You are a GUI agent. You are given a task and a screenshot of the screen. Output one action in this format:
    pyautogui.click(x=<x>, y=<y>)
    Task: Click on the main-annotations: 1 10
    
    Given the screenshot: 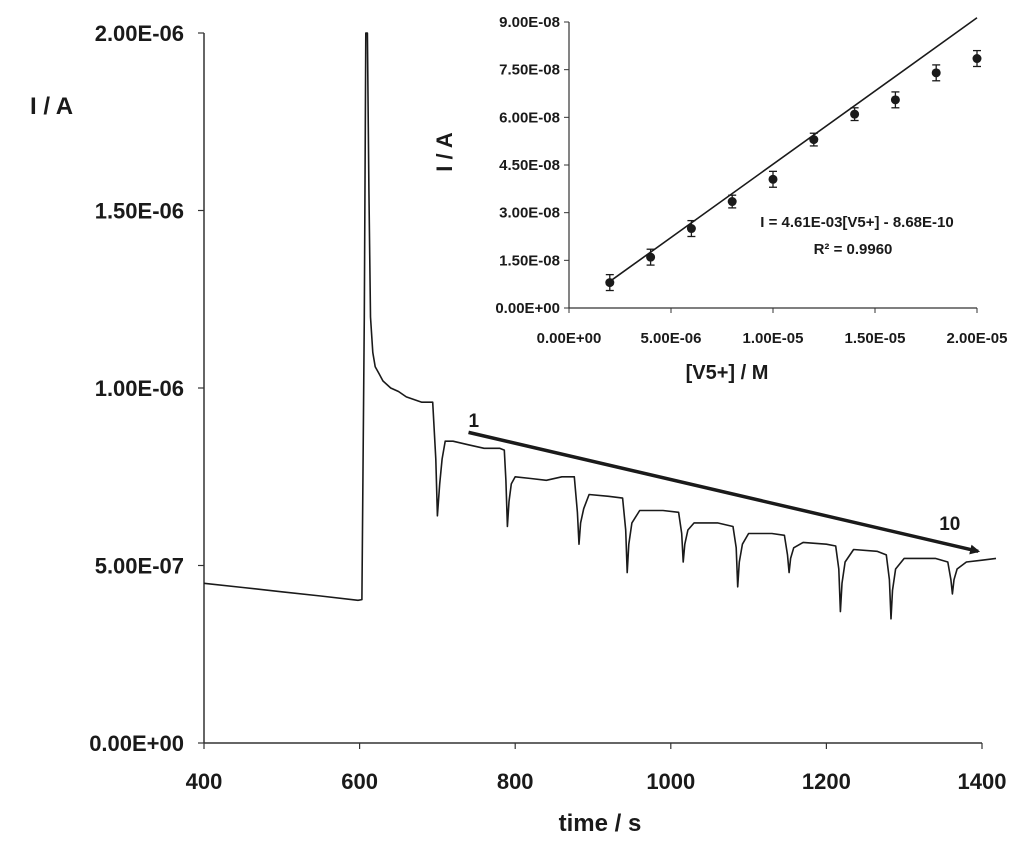 What is the action you would take?
    pyautogui.click(x=724, y=483)
    